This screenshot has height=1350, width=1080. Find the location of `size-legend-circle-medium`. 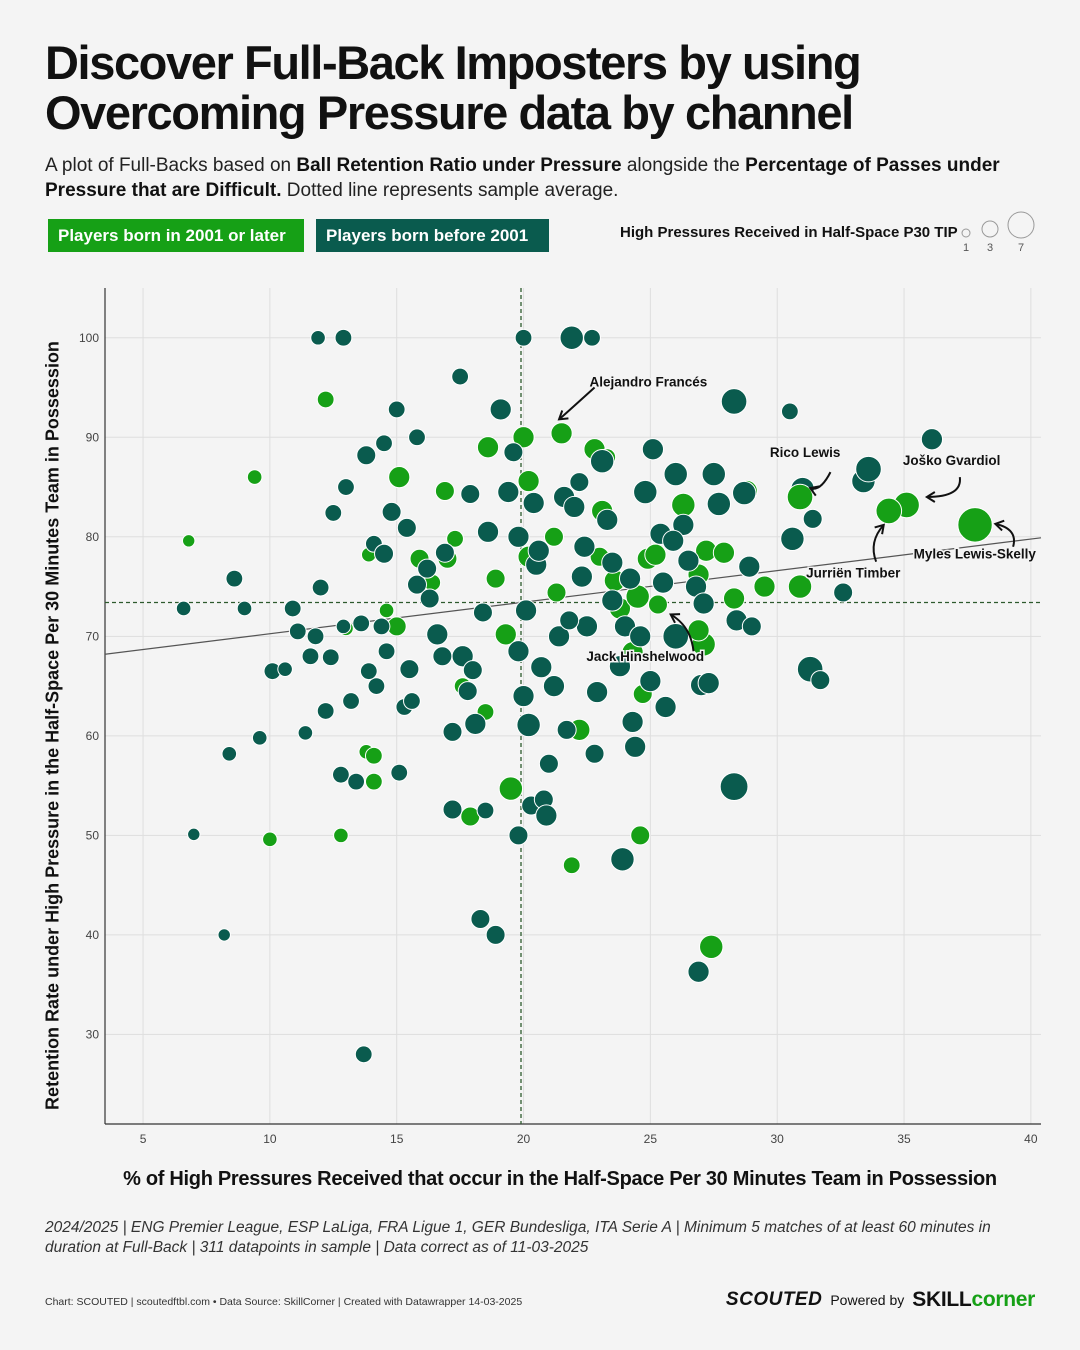

size-legend-circle-medium is located at coordinates (990, 229).